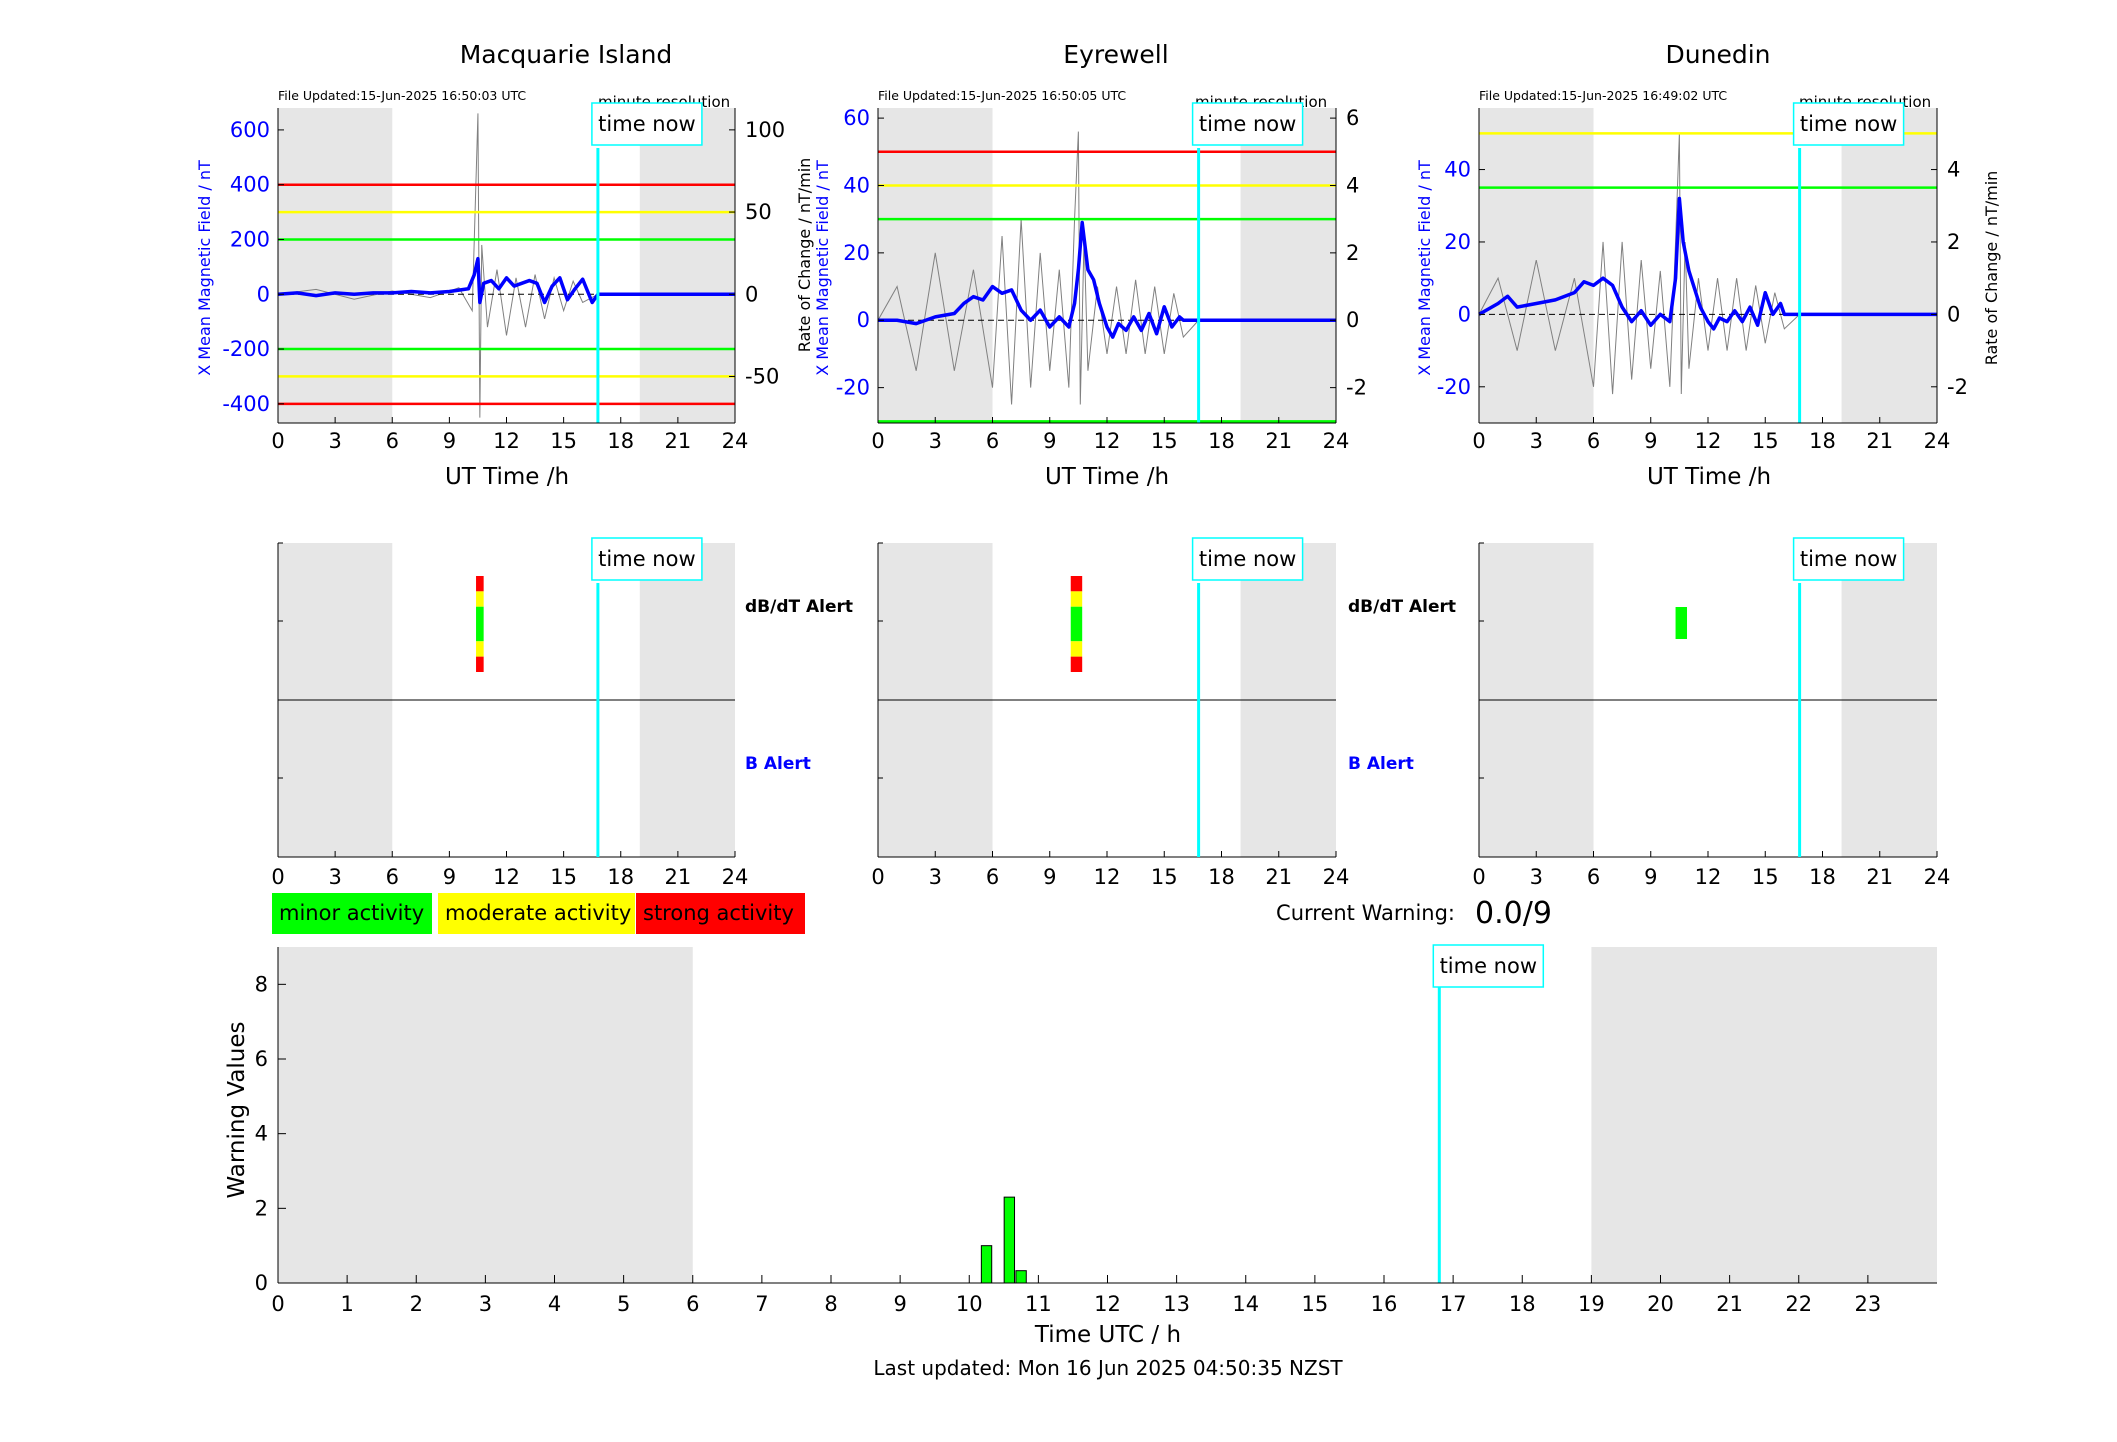 This screenshot has height=1442, width=2117. I want to click on time-now-box-macquarie, so click(647, 124).